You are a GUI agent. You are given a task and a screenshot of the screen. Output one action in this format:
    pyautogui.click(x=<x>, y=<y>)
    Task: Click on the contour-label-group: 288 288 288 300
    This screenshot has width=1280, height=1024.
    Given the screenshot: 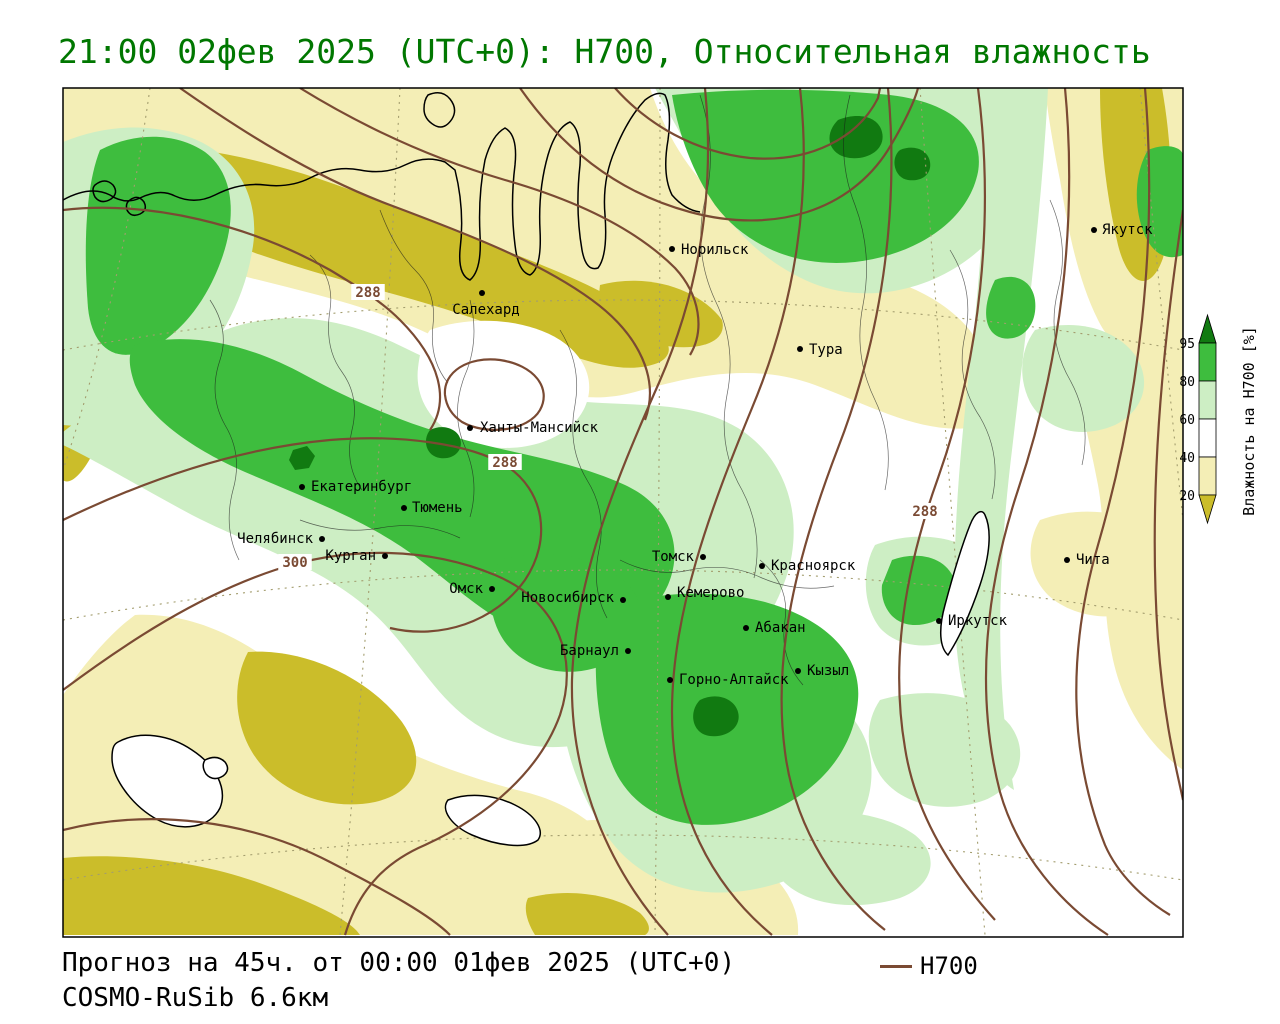 What is the action you would take?
    pyautogui.click(x=610, y=427)
    